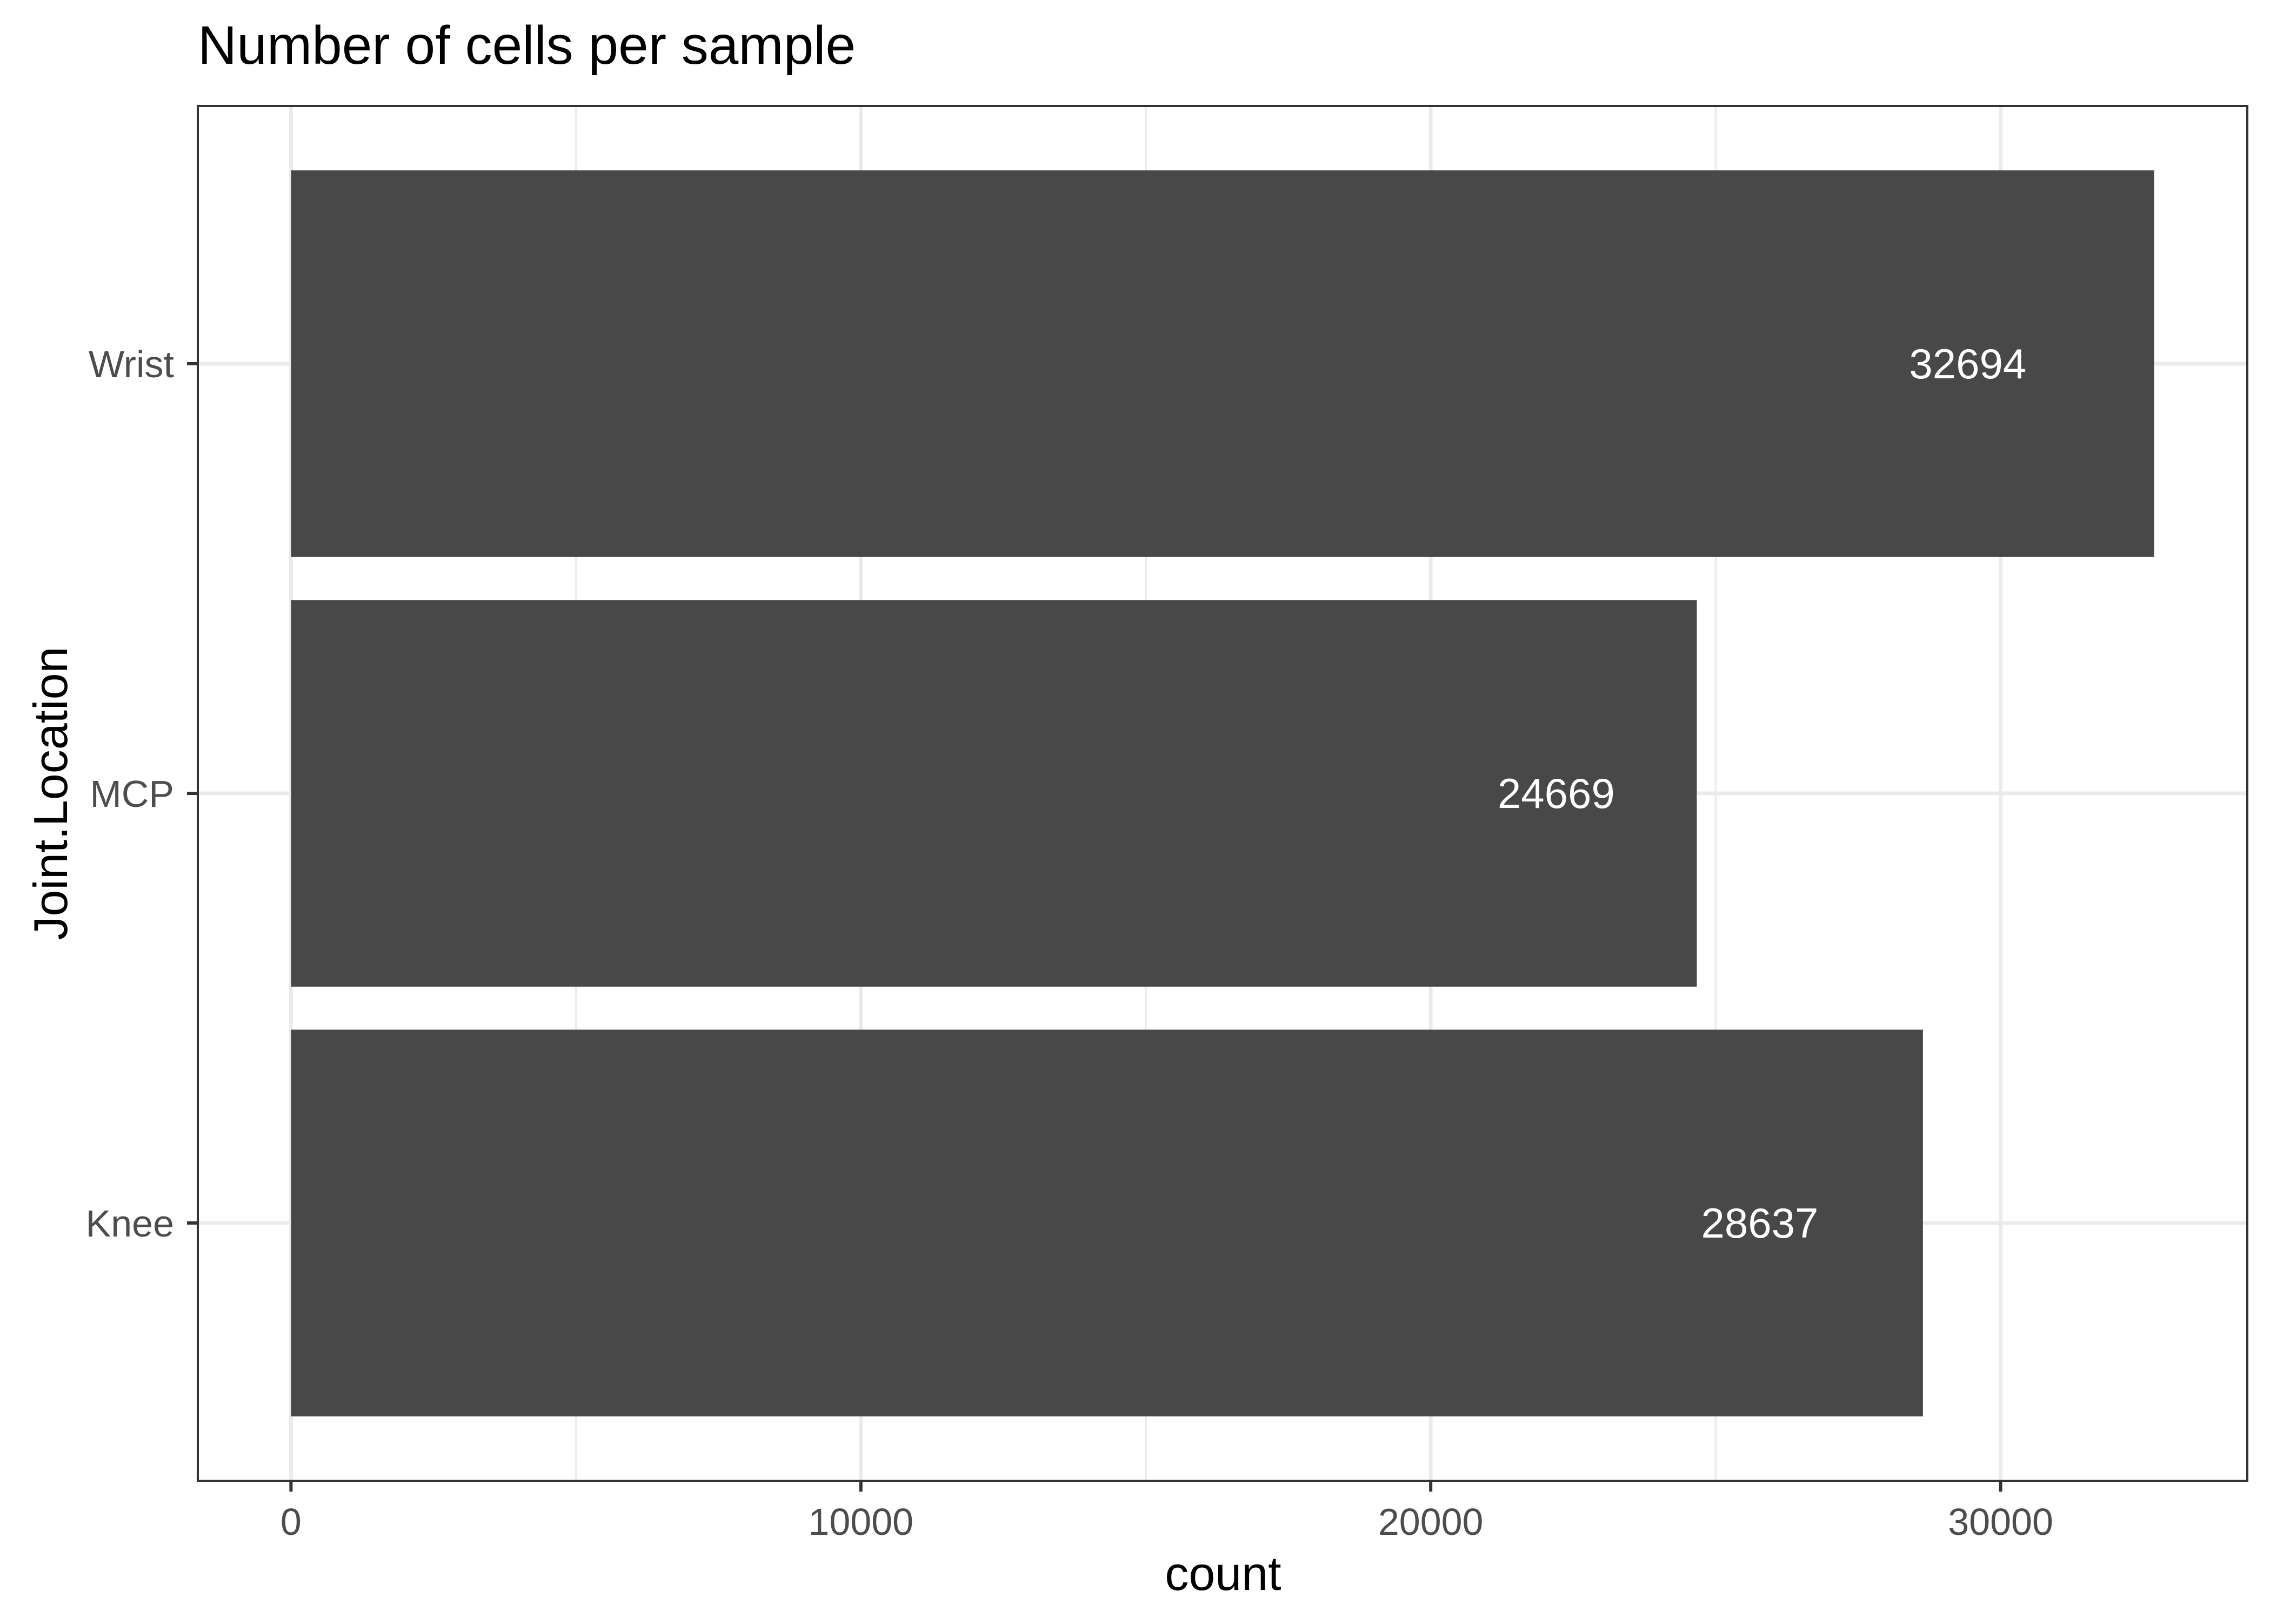 The image size is (2270, 1624). What do you see at coordinates (994, 793) in the screenshot?
I see `bar-mcp` at bounding box center [994, 793].